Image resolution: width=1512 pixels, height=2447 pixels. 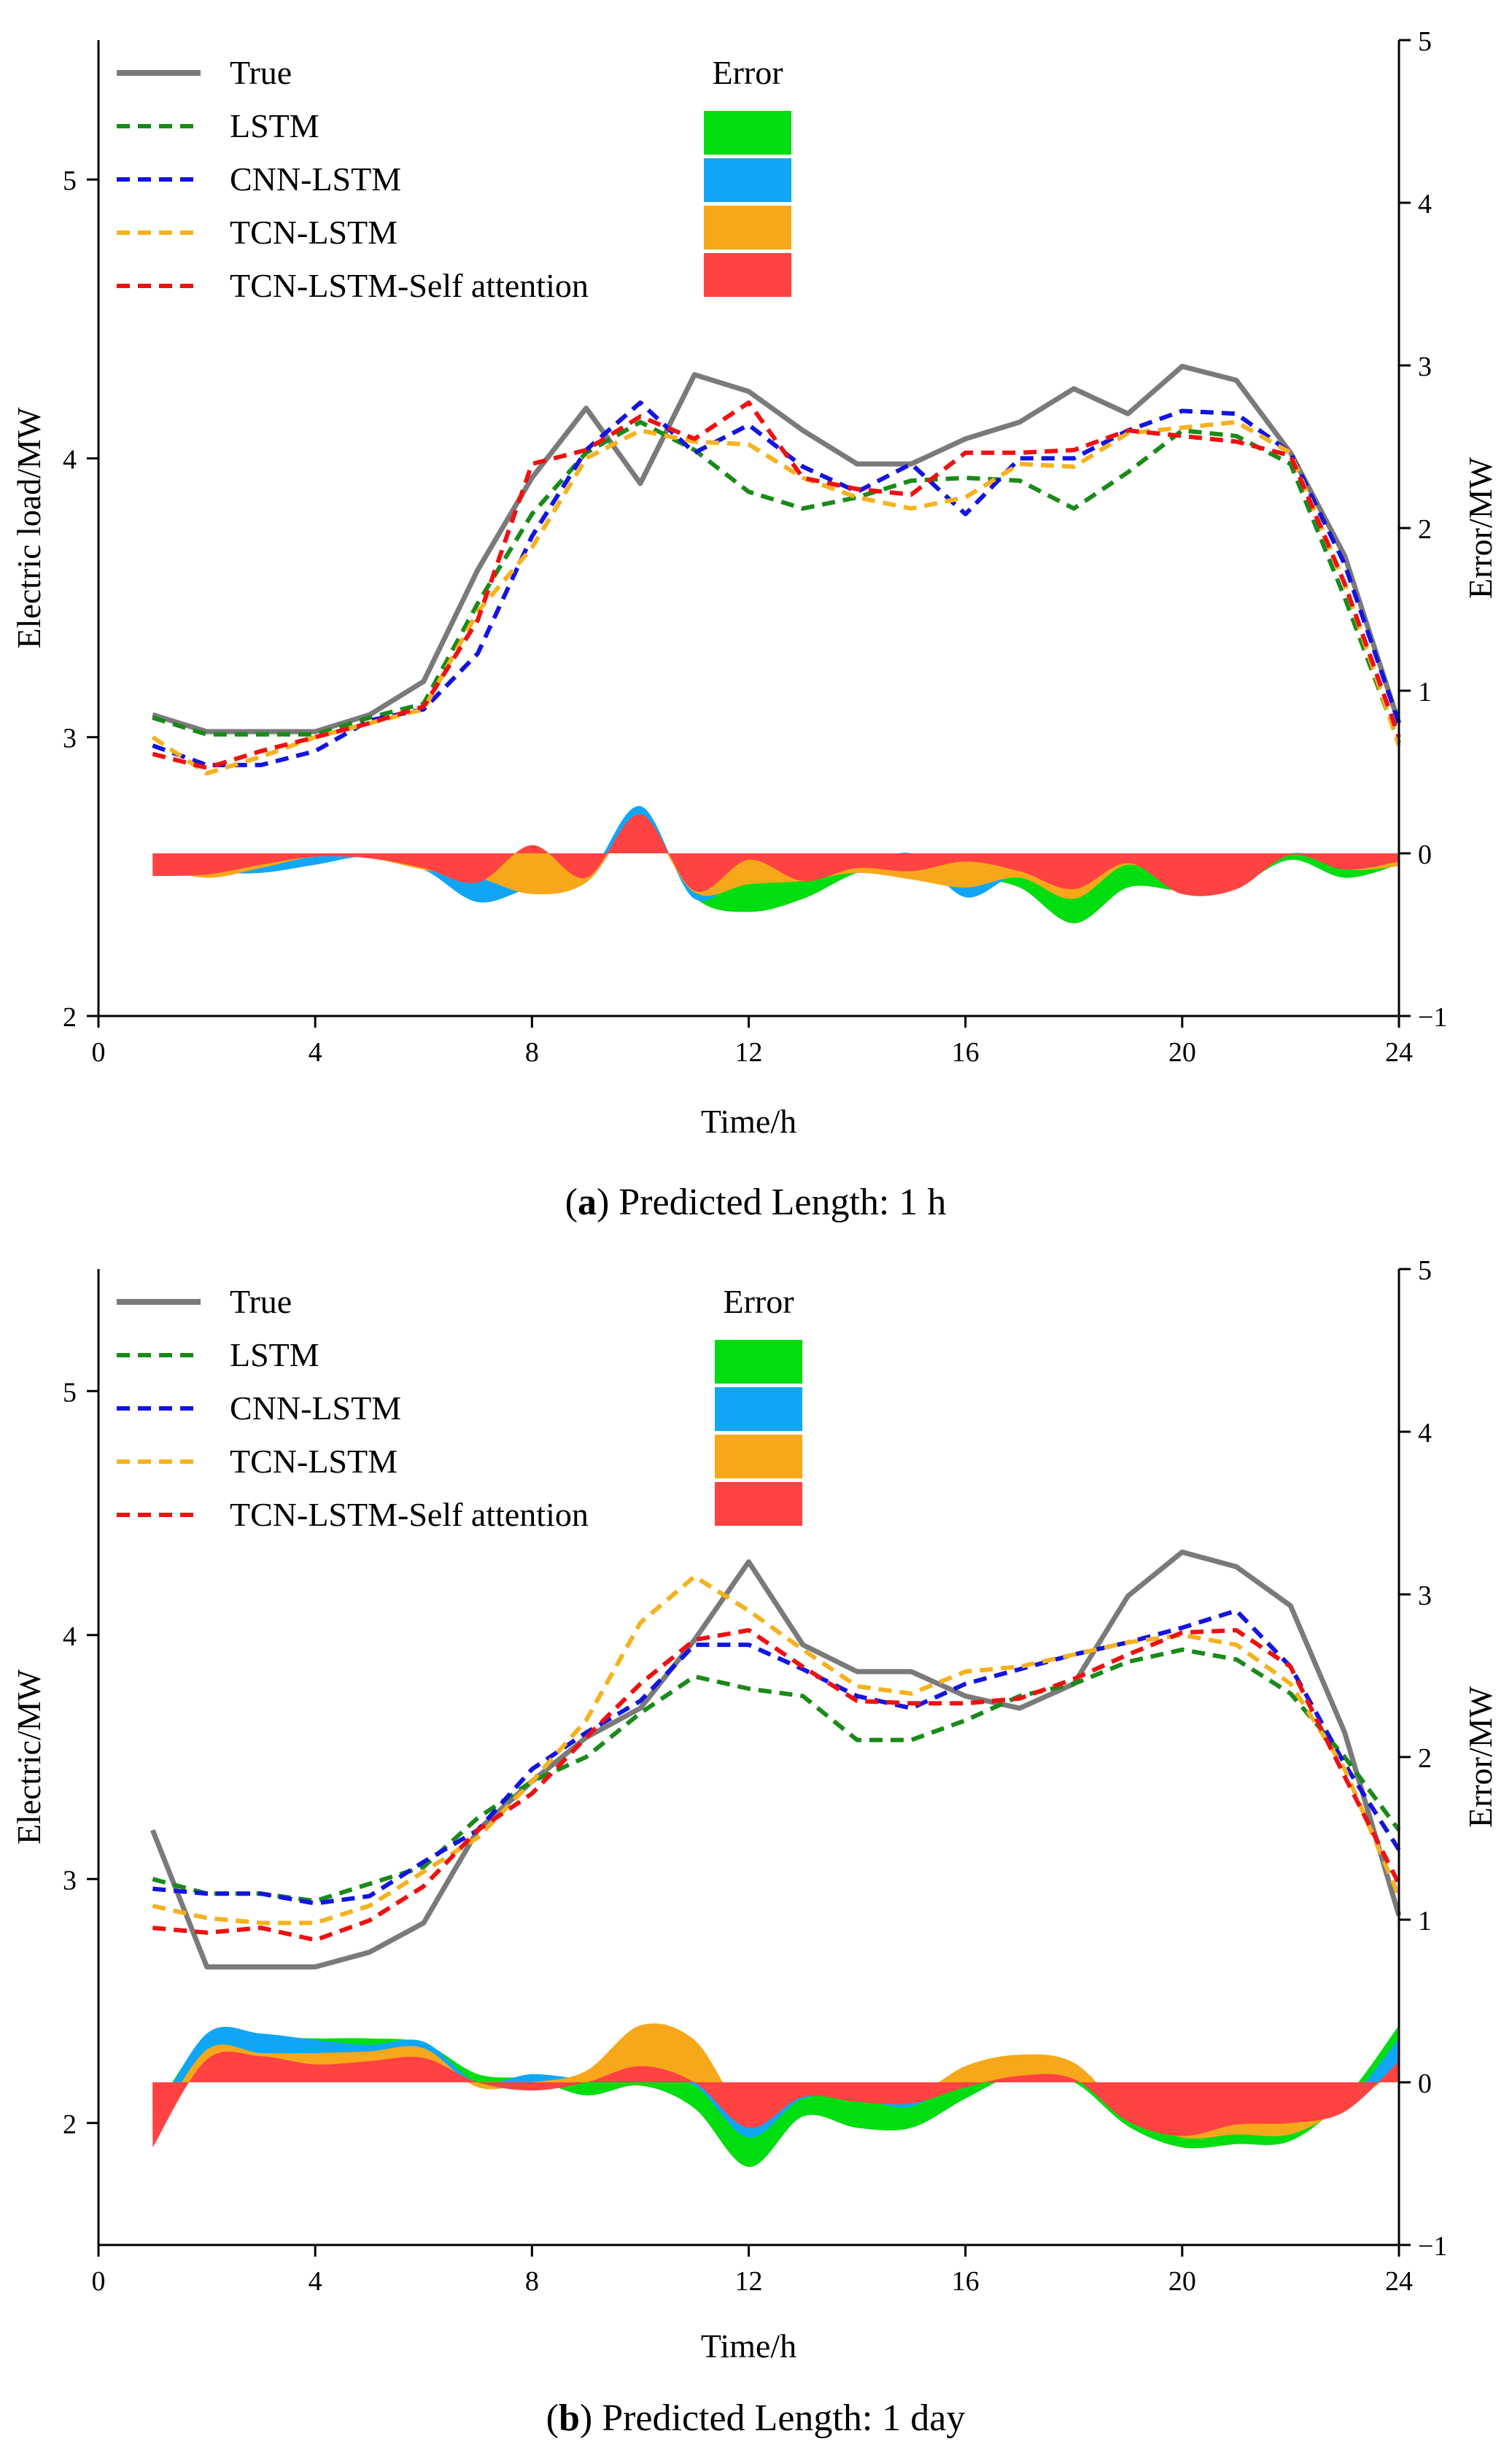 What do you see at coordinates (28, 1757) in the screenshot?
I see `y-axis-label: Electric/MW` at bounding box center [28, 1757].